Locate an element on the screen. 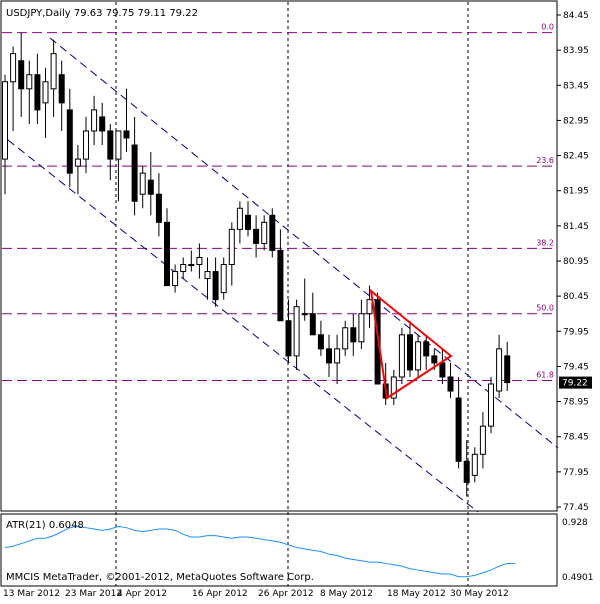 The image size is (600, 604). date-tick-label: 13 Mar 2012 is located at coordinates (31, 594).